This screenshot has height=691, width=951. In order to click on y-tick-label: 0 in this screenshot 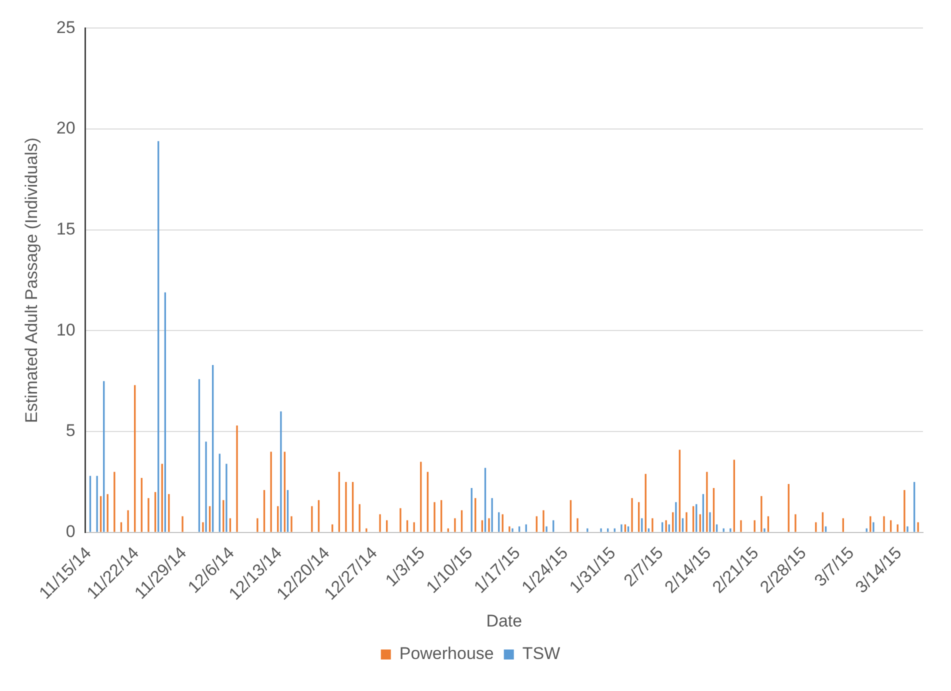, I will do `click(71, 532)`.